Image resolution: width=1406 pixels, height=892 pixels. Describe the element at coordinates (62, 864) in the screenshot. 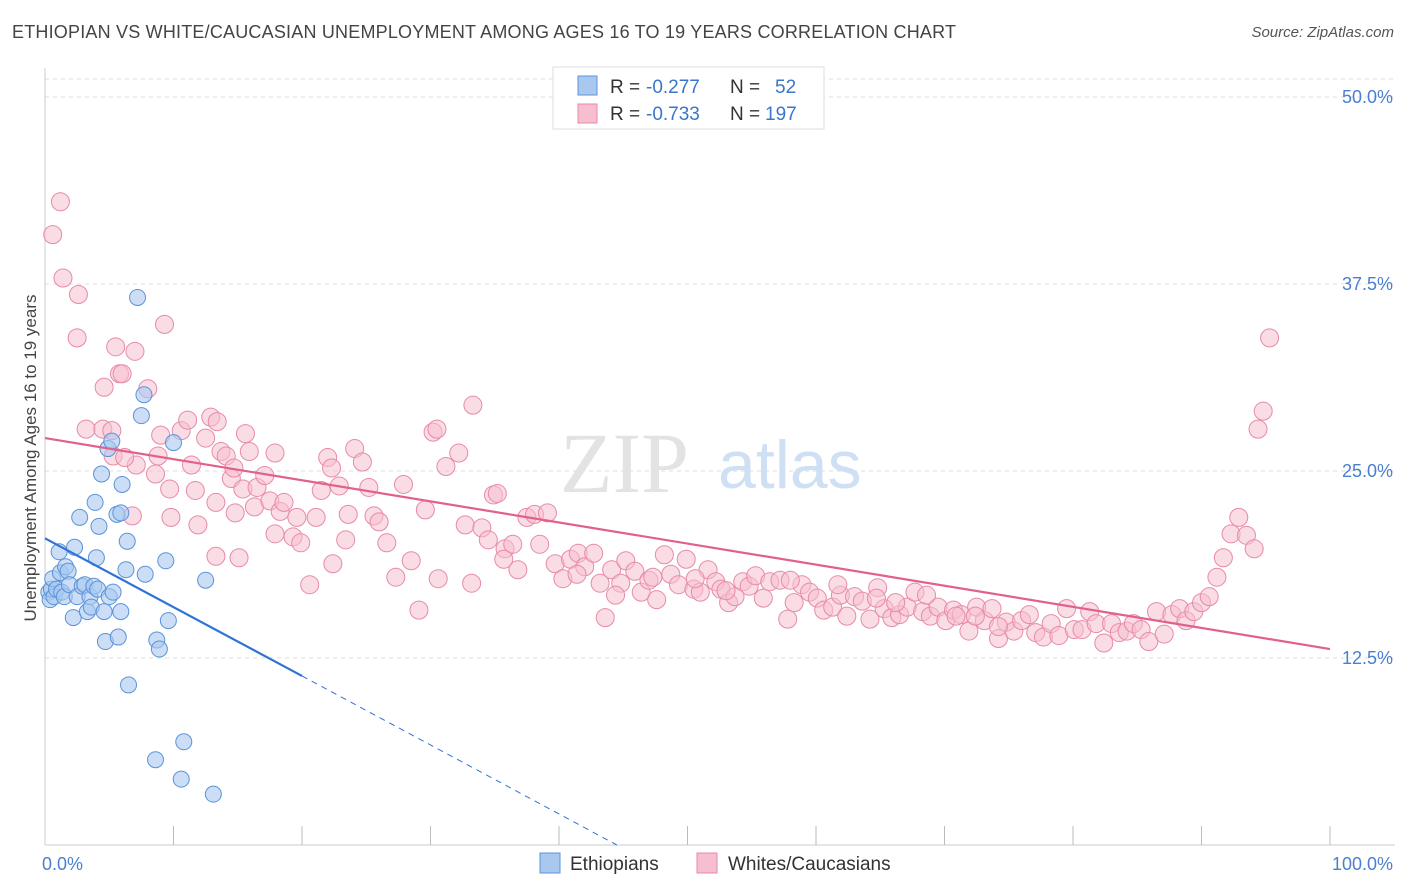

I see `x-tick-label-0: 0.0%` at that location.